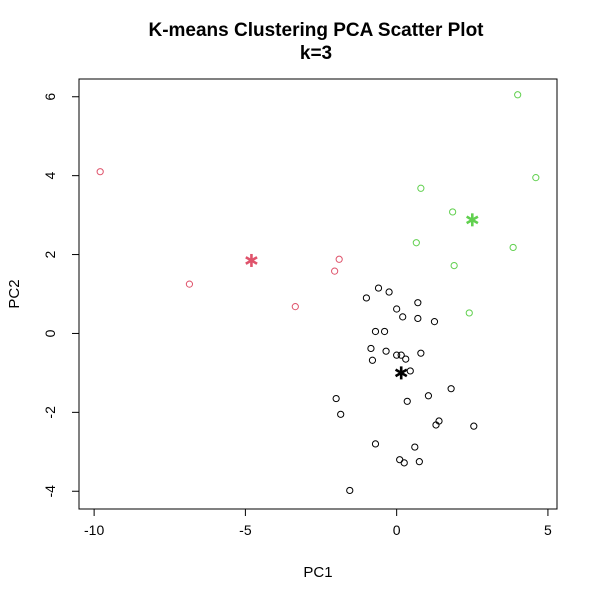  I want to click on x-axis: -10 -5 0 5, so click(318, 523).